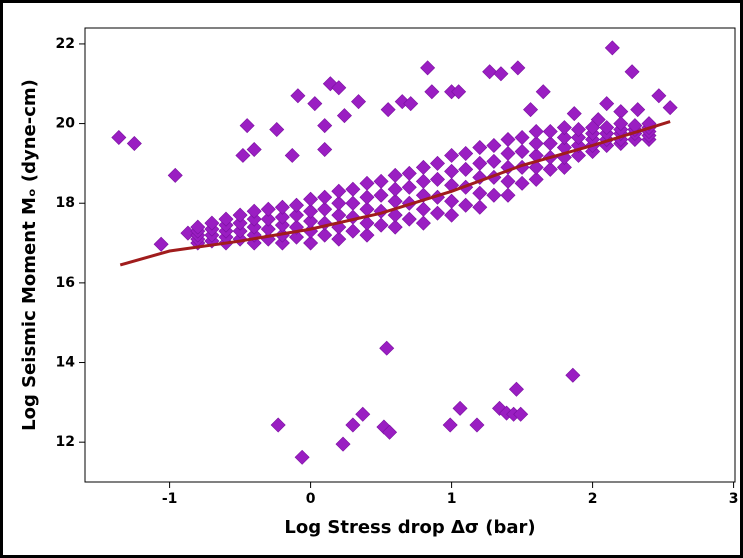 This screenshot has width=743, height=558. Describe the element at coordinates (311, 499) in the screenshot. I see `x-tick-label: 0` at that location.